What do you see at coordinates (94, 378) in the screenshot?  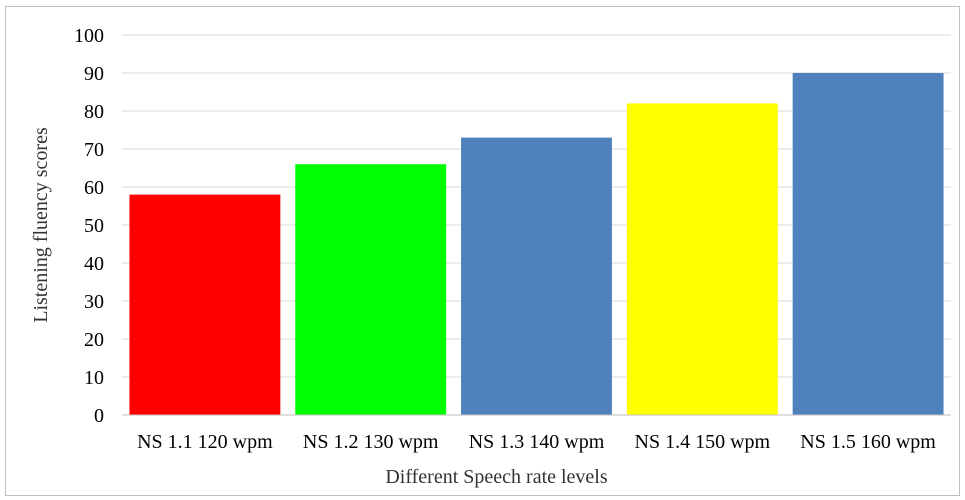 I see `y-tick-label: 10` at bounding box center [94, 378].